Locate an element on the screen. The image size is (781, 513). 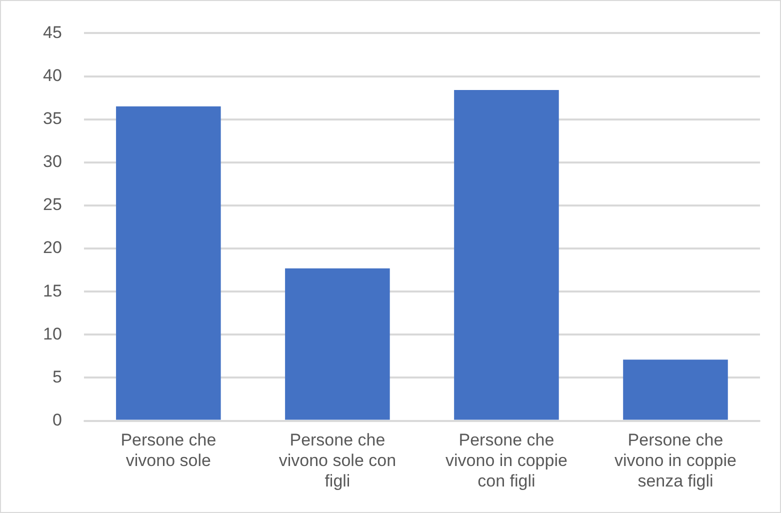
y-tick-label: 25 is located at coordinates (52, 204).